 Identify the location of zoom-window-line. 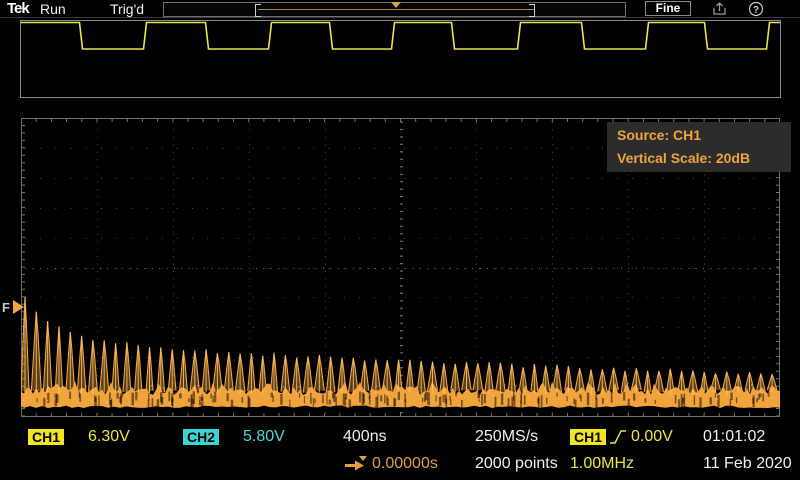
(396, 9).